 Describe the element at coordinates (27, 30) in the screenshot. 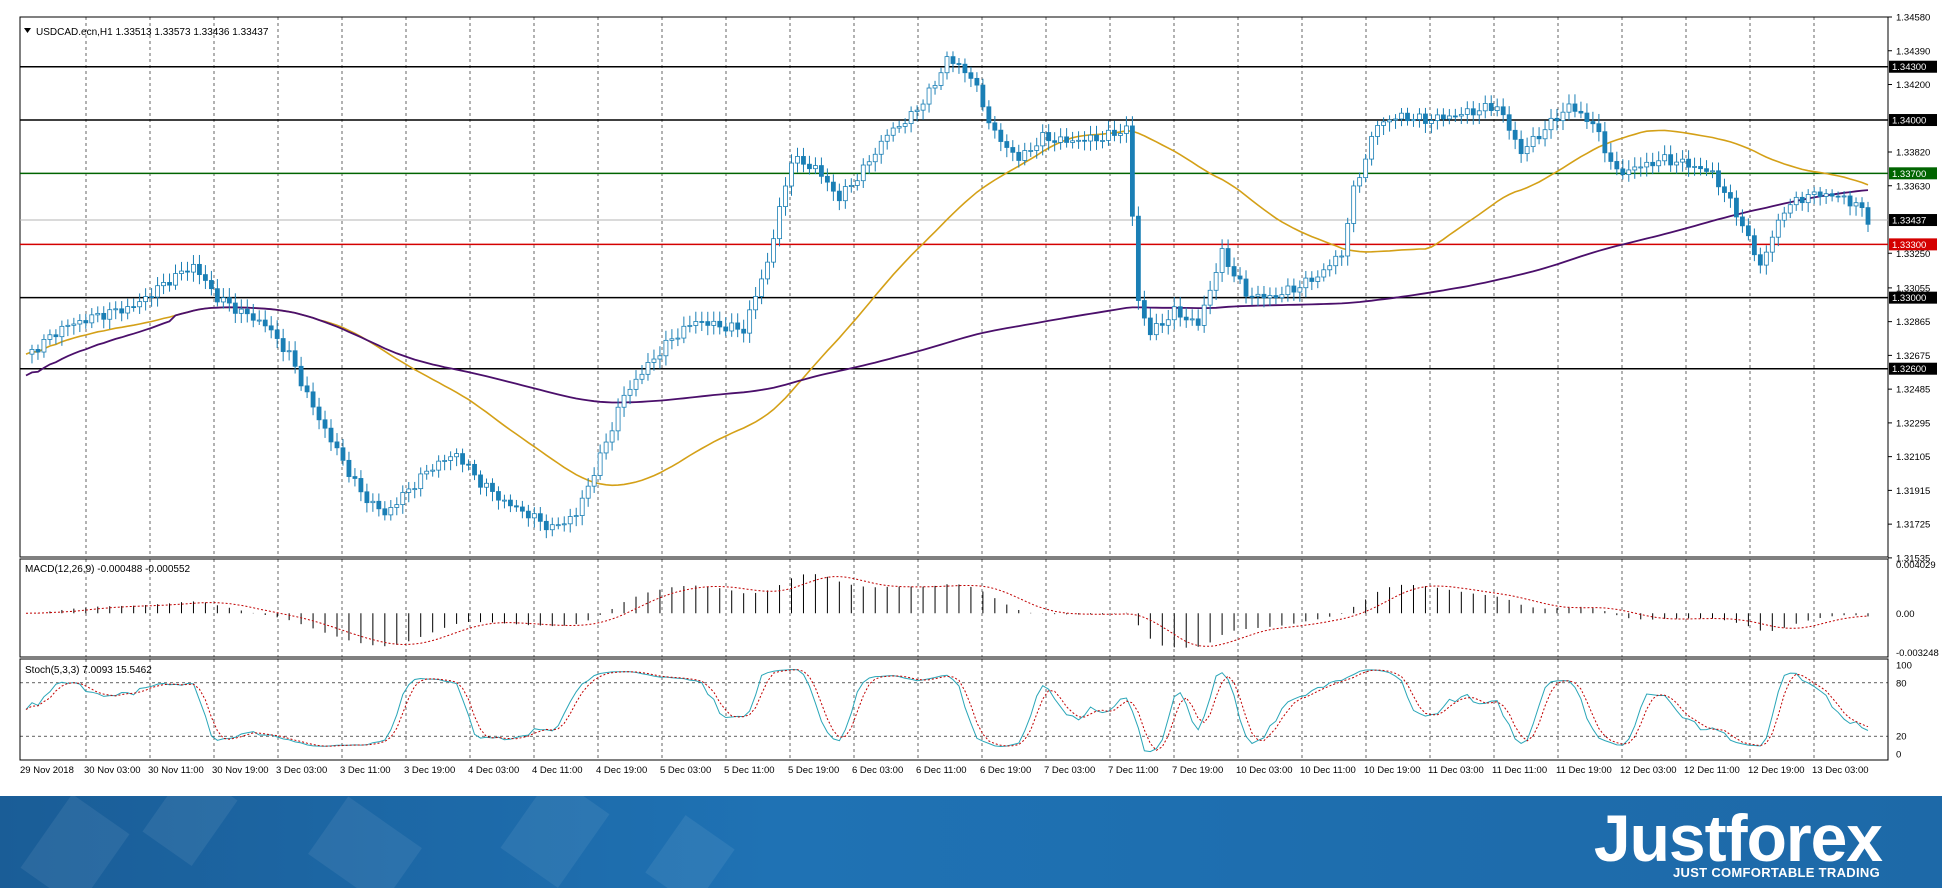

I see `collapse-triangle-icon` at that location.